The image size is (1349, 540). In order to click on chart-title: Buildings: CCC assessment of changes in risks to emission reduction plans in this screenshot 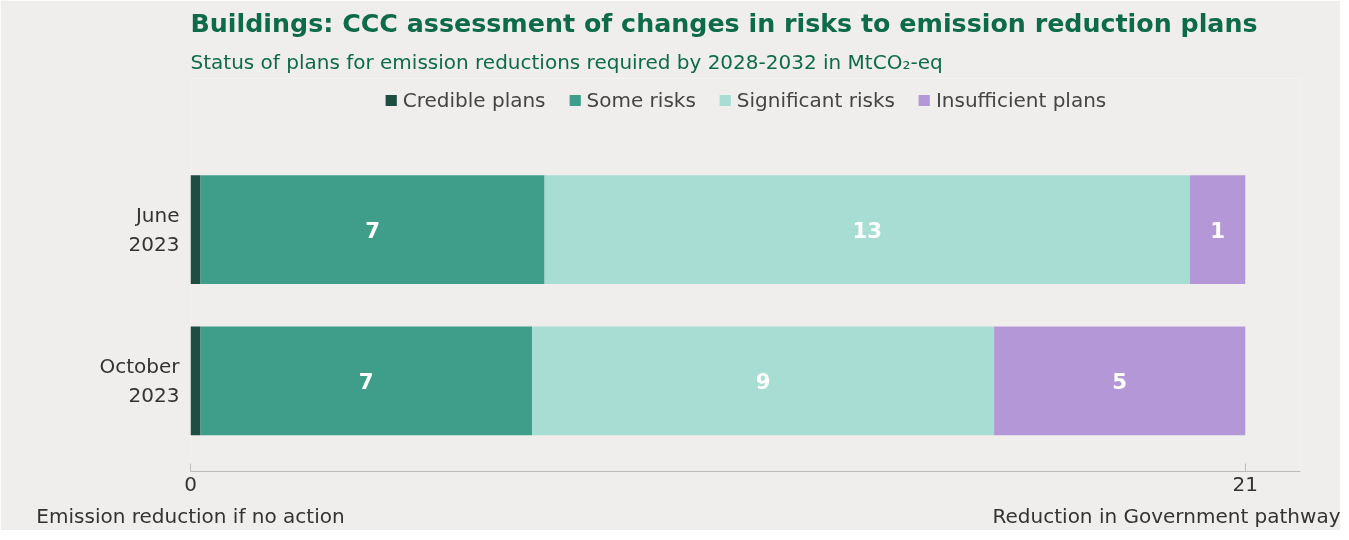, I will do `click(724, 22)`.